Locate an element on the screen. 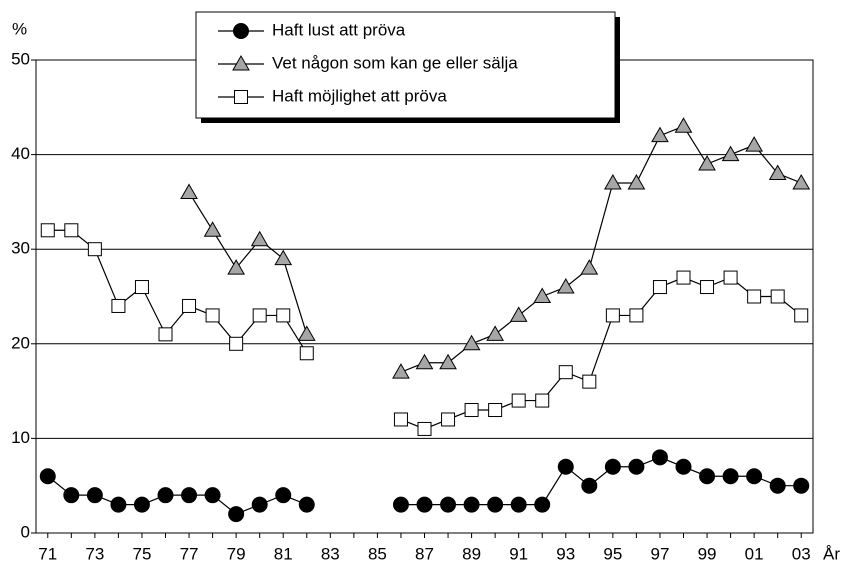 This screenshot has height=576, width=850. x-tick-label: 71 is located at coordinates (47, 553).